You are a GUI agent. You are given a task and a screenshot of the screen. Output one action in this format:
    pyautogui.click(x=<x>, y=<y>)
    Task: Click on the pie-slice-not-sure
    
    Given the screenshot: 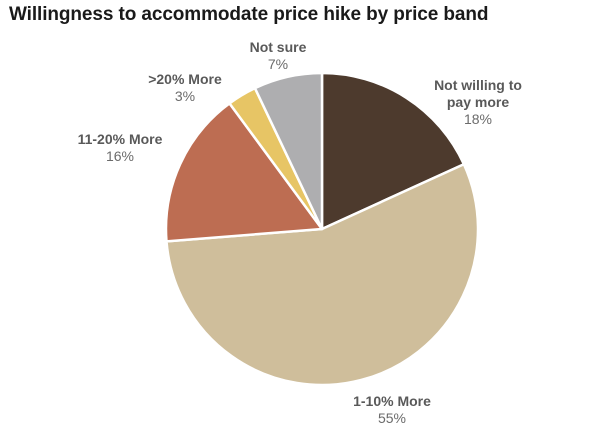 What is the action you would take?
    pyautogui.click(x=288, y=151)
    